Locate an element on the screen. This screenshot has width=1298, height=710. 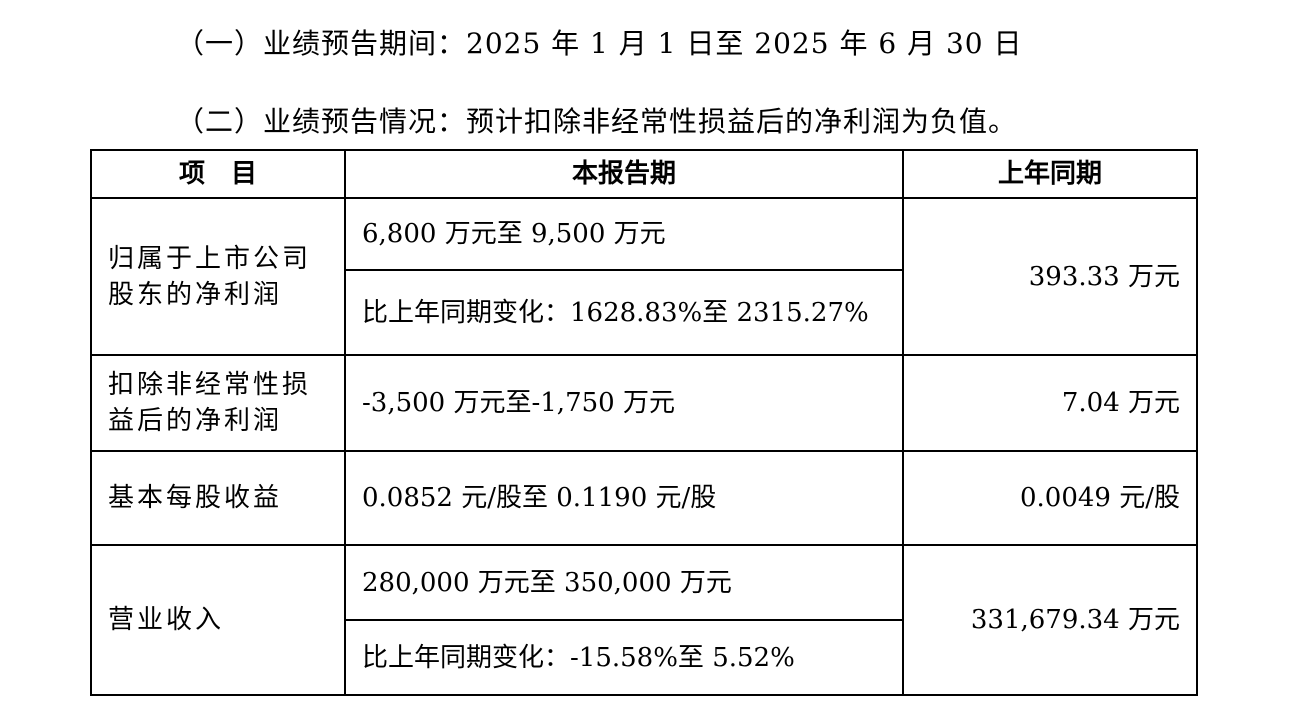
revenue-change: 比上年同期变化：-15.58%至 5.52% is located at coordinates (624, 657).